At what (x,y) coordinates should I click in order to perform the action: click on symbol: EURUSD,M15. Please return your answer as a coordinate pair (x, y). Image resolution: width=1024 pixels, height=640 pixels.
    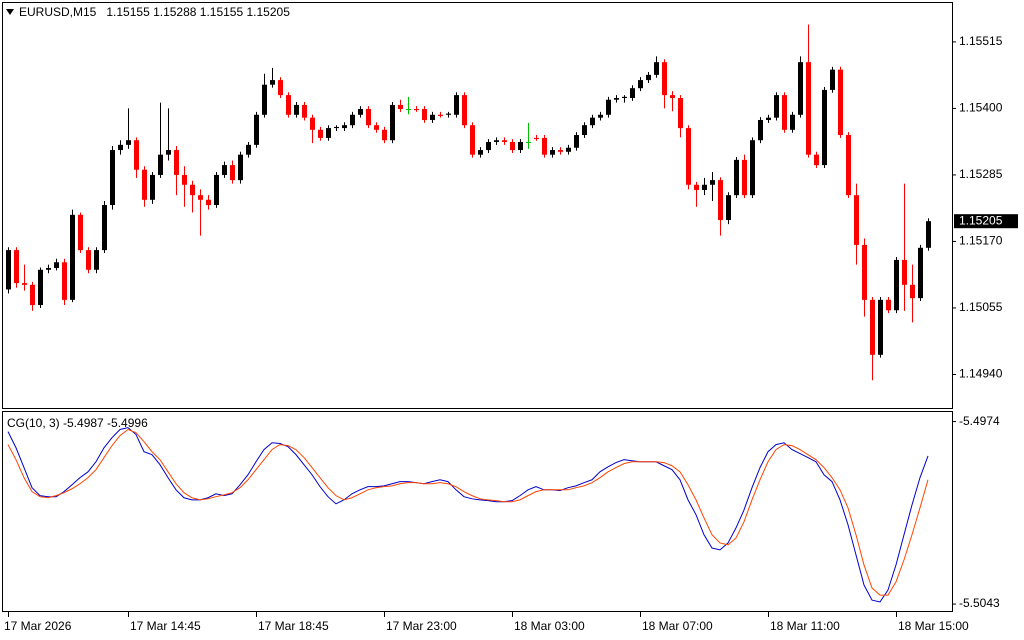
    Looking at the image, I should click on (58, 12).